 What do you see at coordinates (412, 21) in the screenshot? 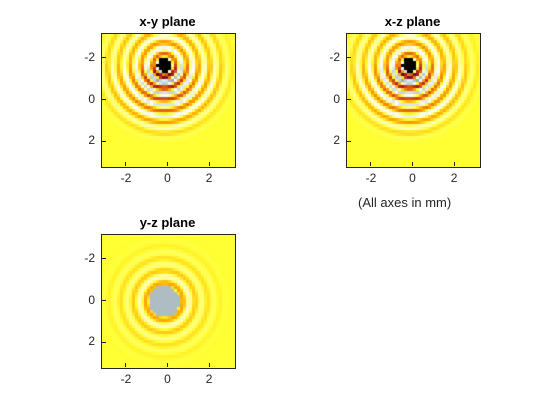
I see `subplot-title: x-z plane` at bounding box center [412, 21].